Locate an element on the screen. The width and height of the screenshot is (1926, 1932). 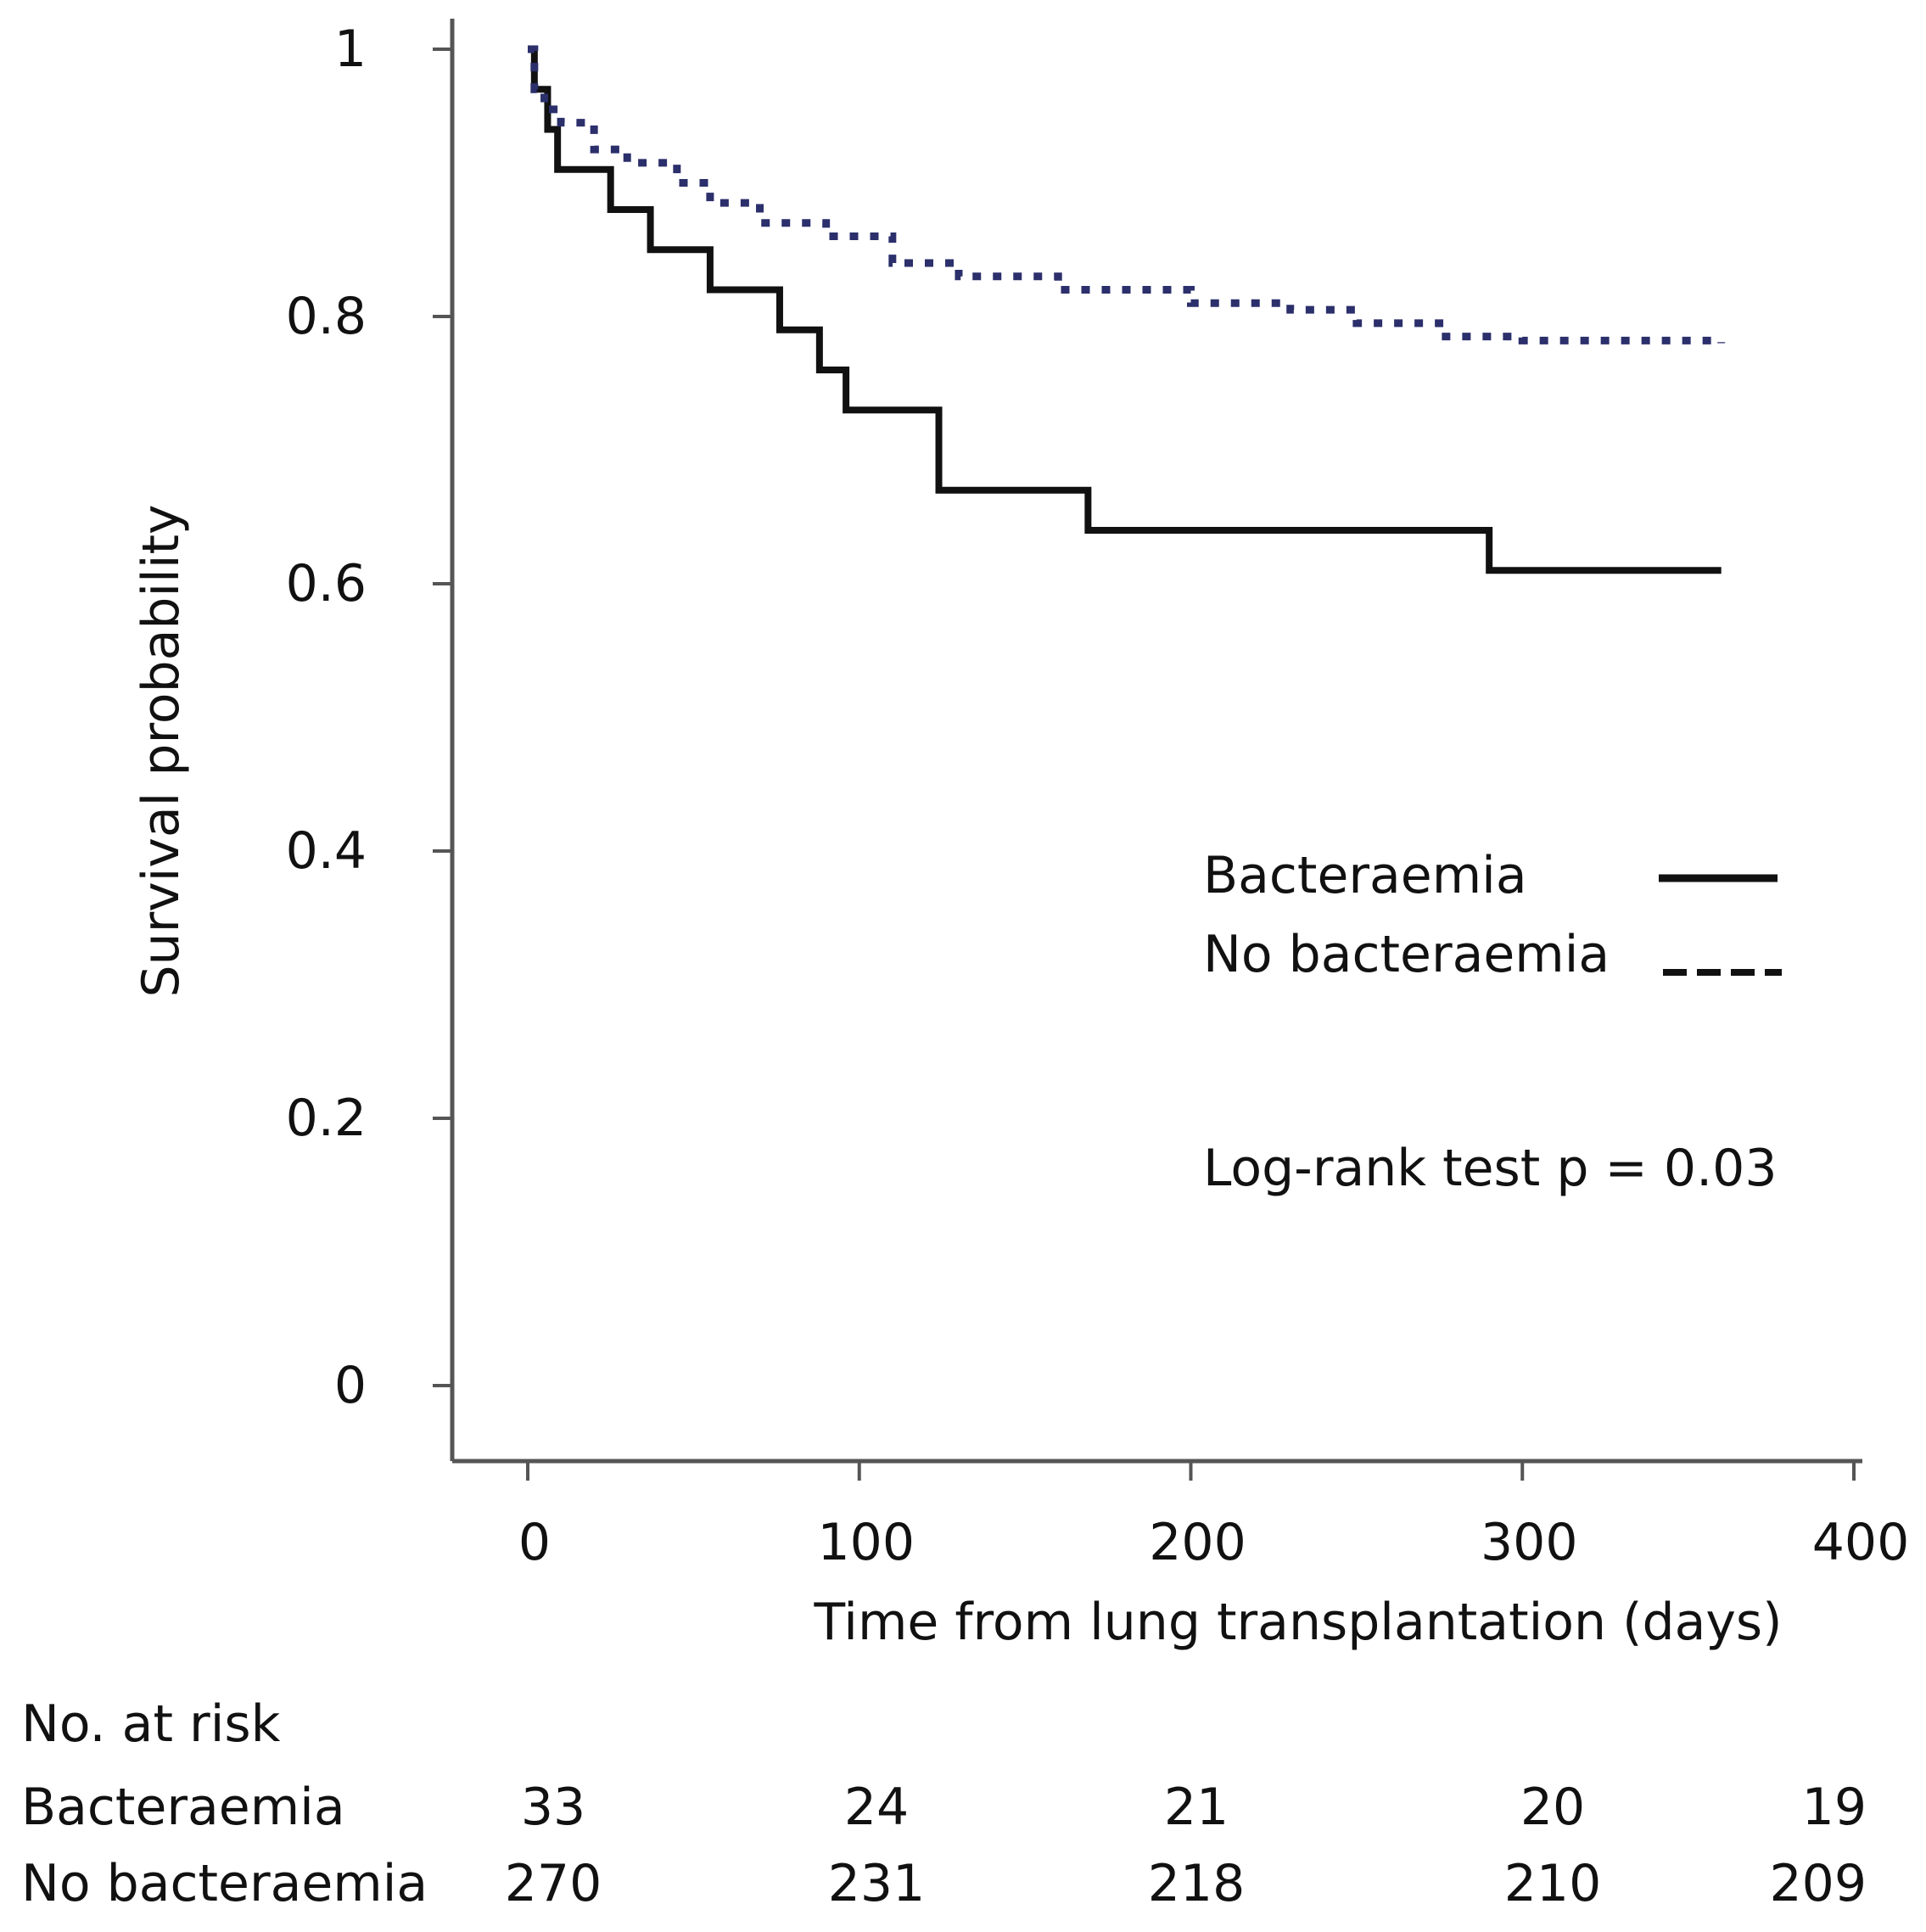
risk-values: 33 24 21 20 19 270 231 218 210 209 is located at coordinates (1186, 1846).